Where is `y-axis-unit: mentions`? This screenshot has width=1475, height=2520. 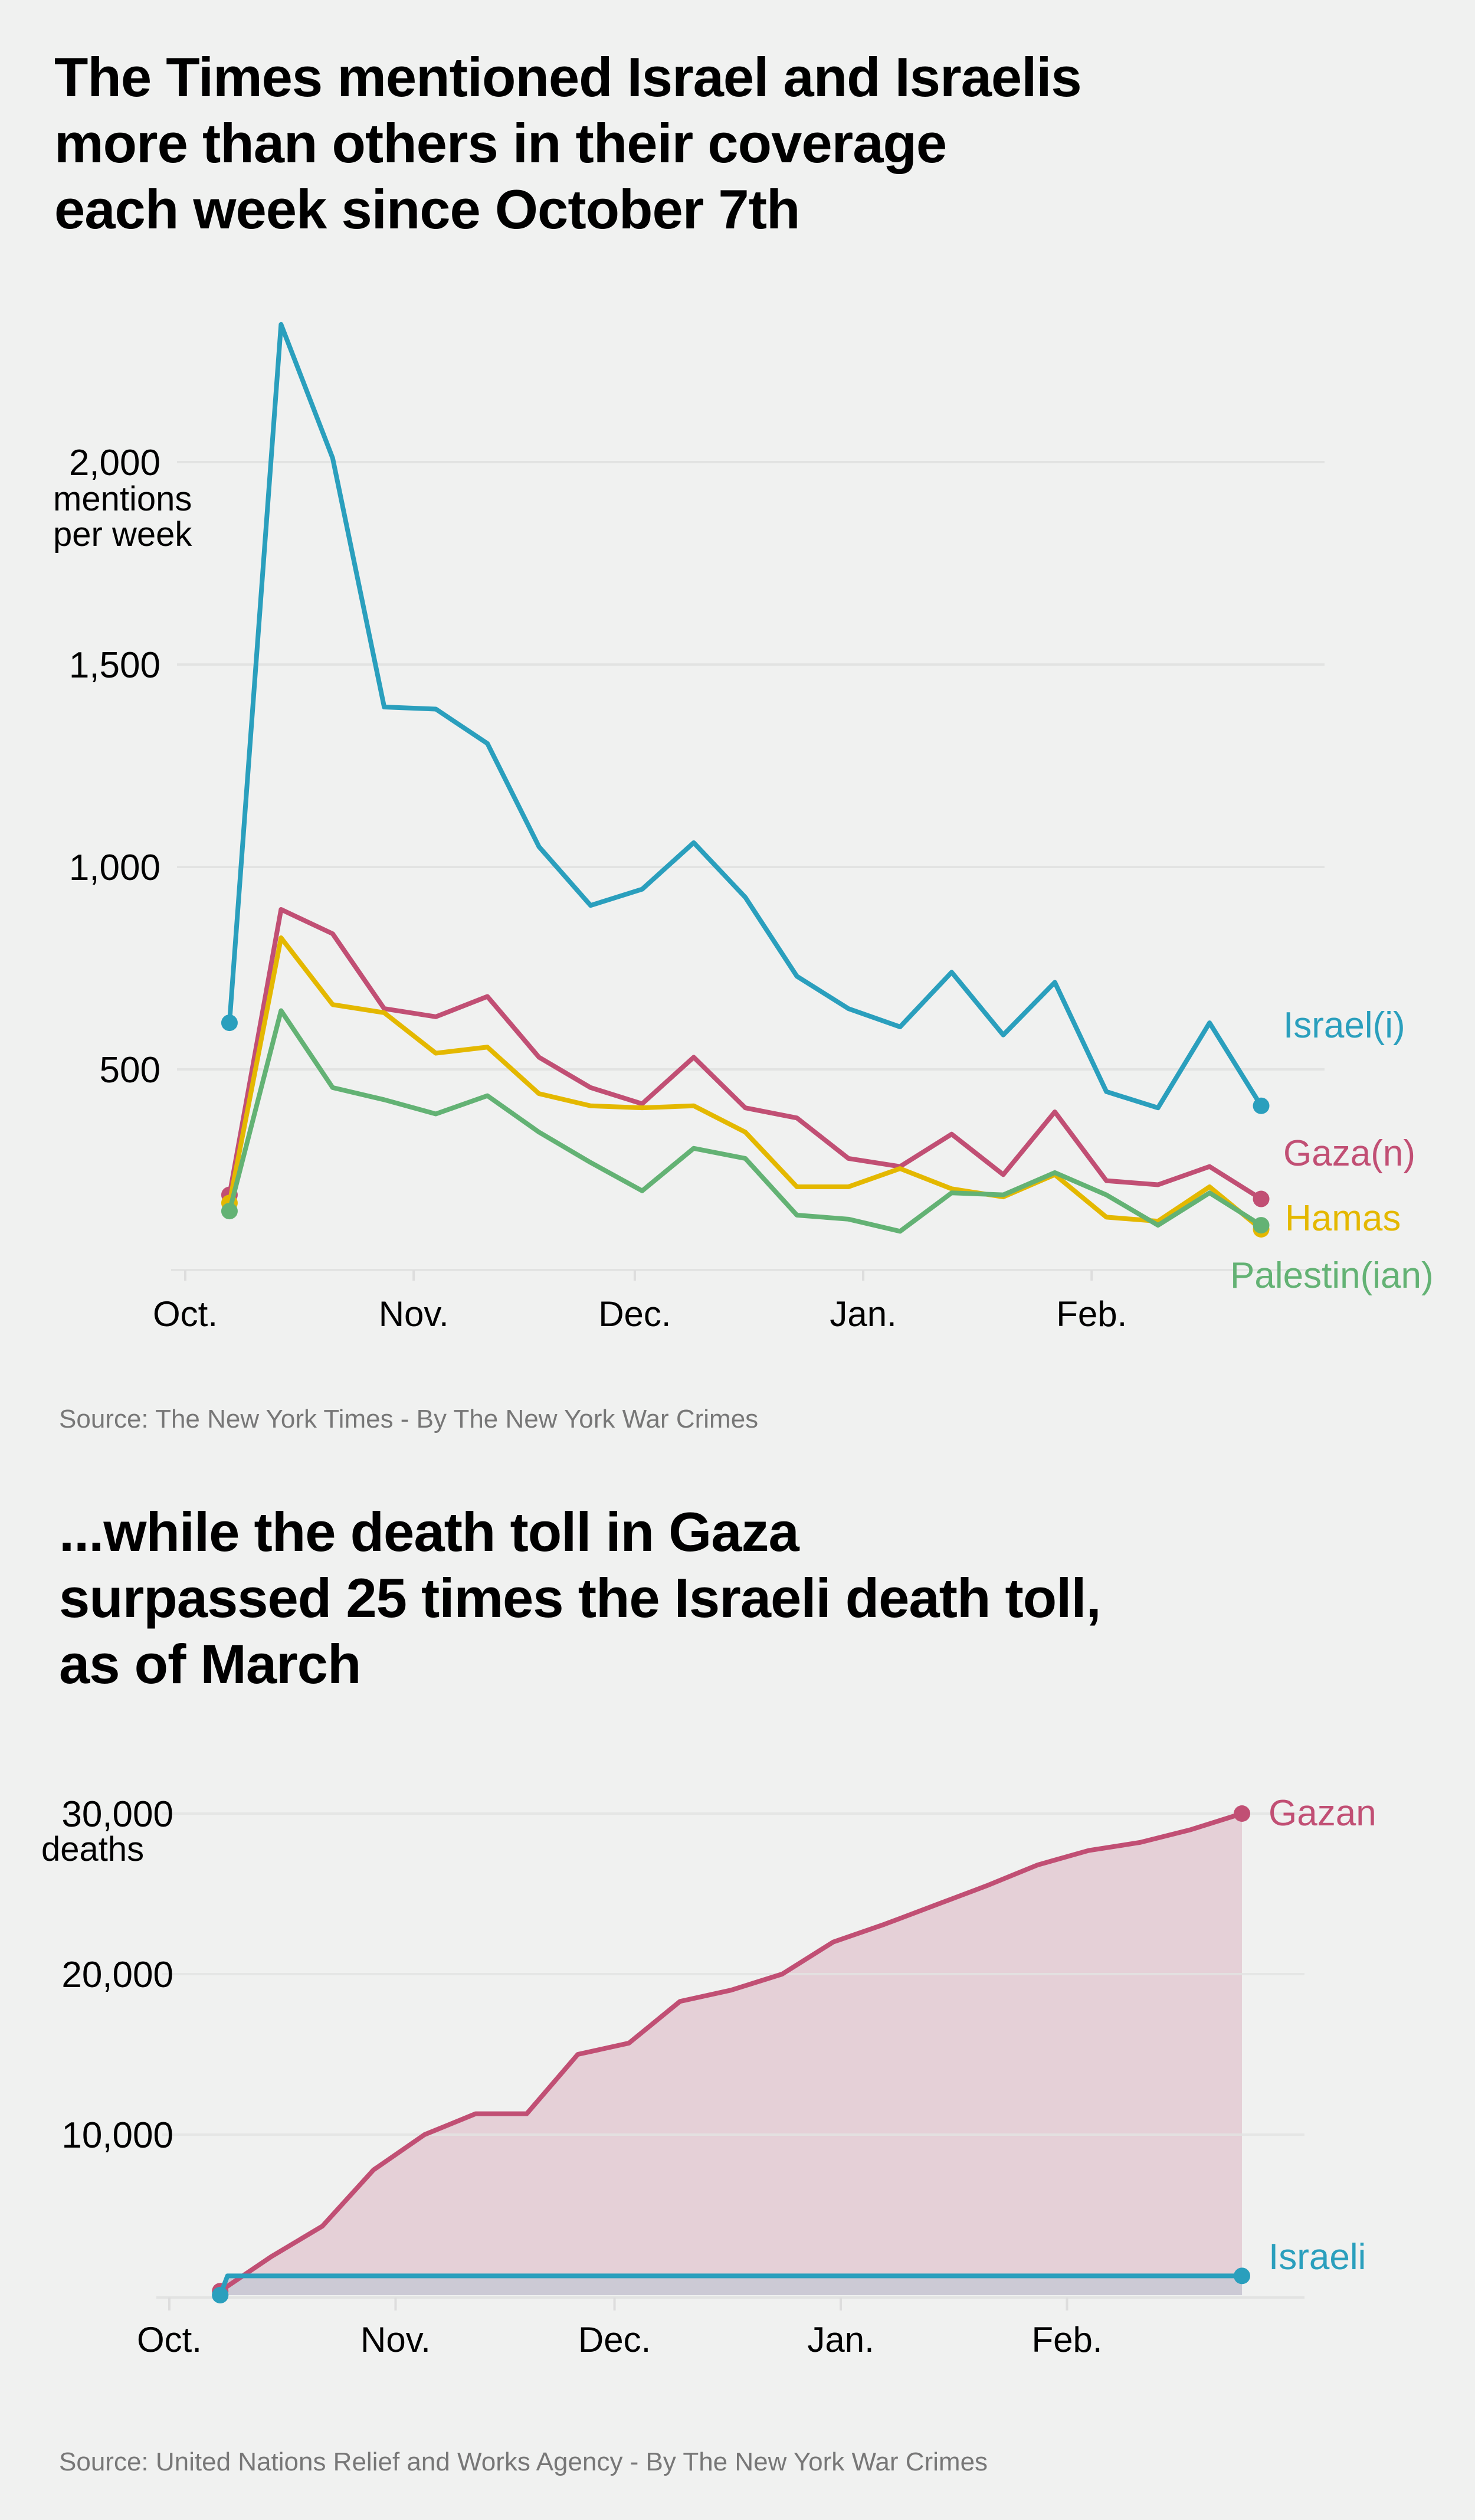
y-axis-unit: mentions is located at coordinates (122, 499).